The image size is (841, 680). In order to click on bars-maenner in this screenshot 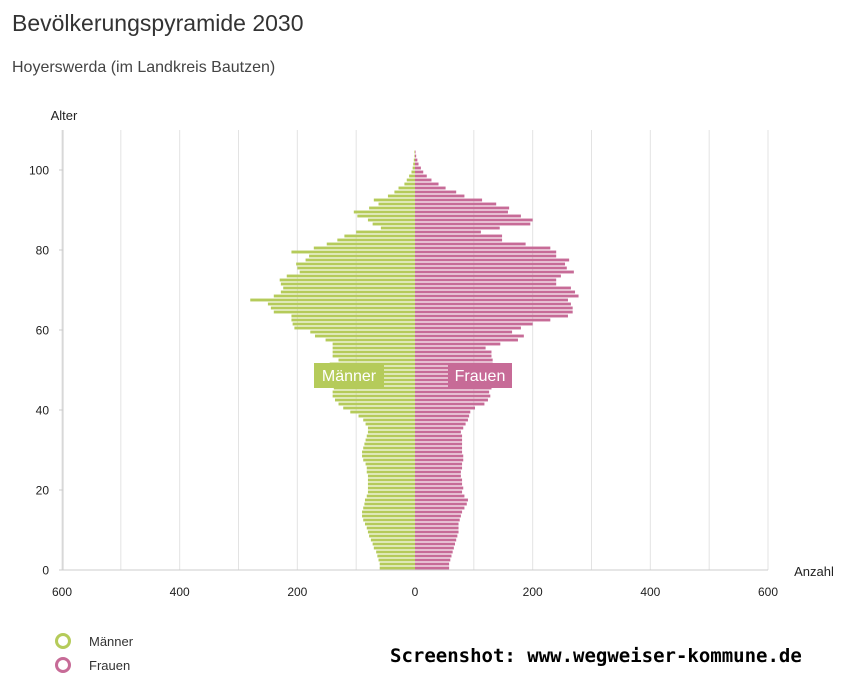, I will do `click(332, 360)`.